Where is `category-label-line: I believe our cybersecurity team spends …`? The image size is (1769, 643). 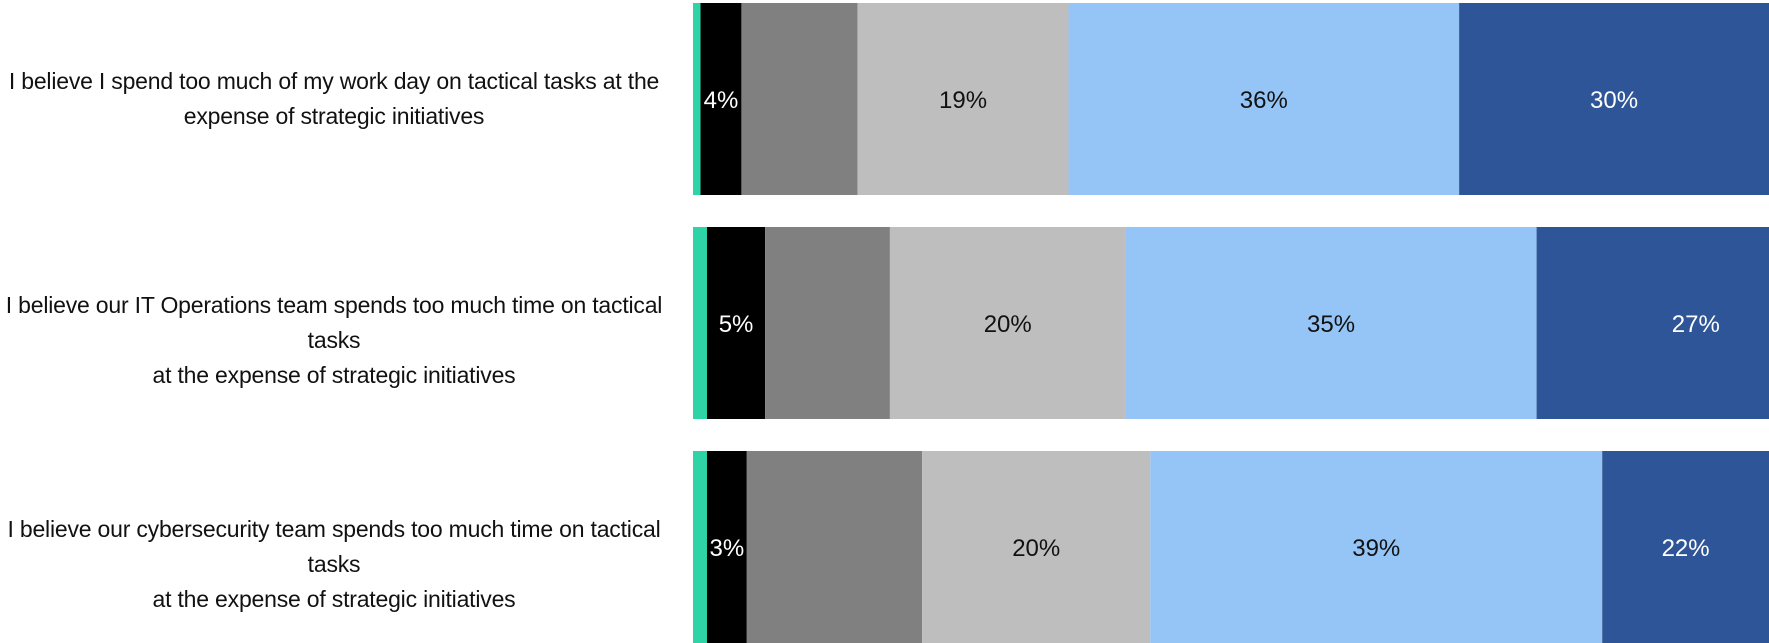
category-label-line: I believe our cybersecurity team spends … is located at coordinates (334, 546).